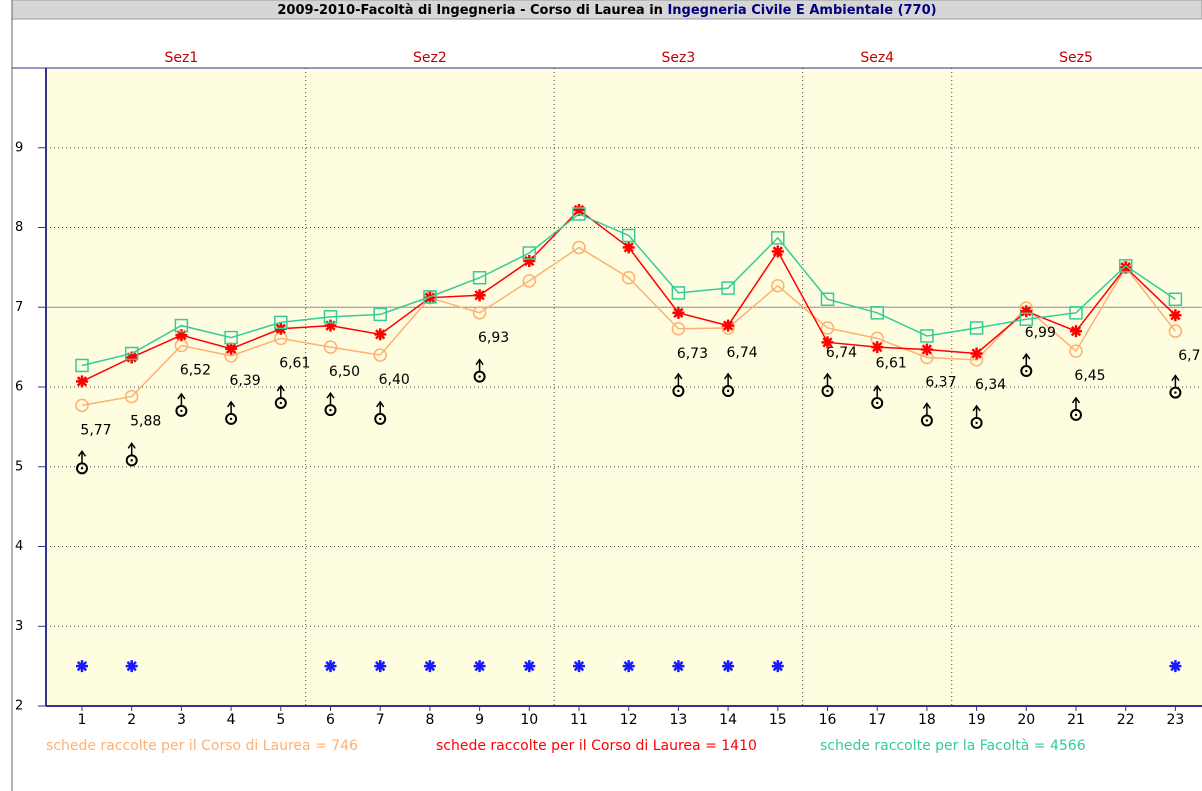 This screenshot has width=1202, height=791. What do you see at coordinates (1089, 376) in the screenshot?
I see `value-label: 6,45` at bounding box center [1089, 376].